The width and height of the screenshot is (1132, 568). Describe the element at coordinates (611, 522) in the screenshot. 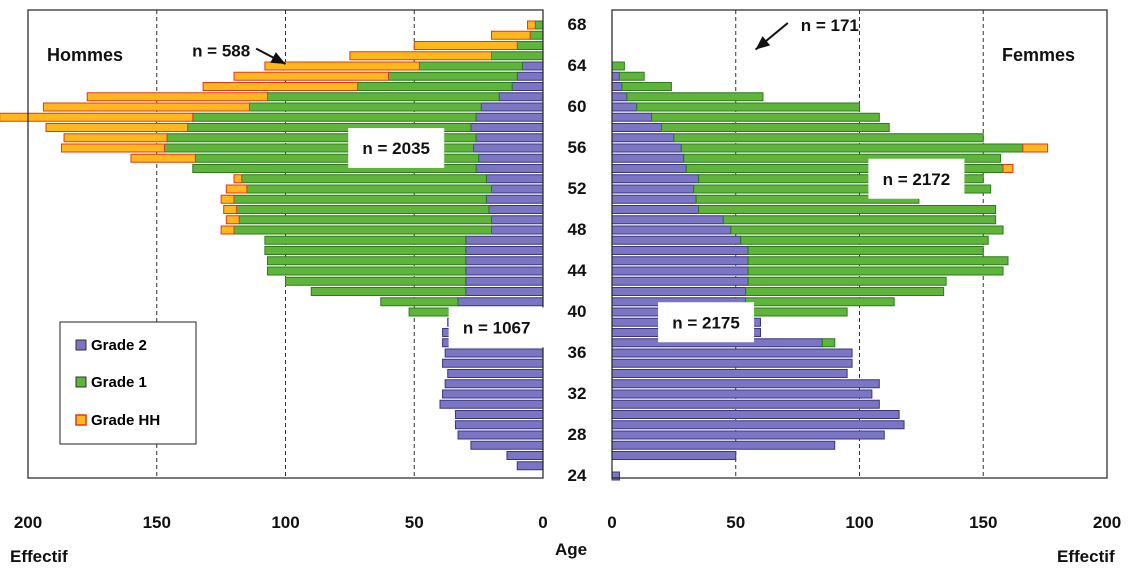

I see `value-tick-right-0: 0` at that location.